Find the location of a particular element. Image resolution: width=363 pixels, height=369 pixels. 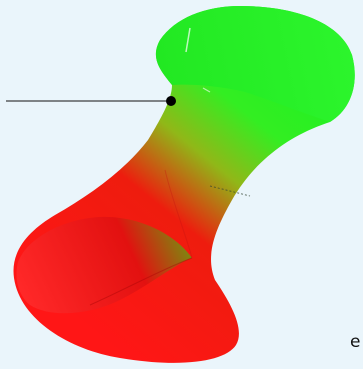

cropped-label-fragment: e is located at coordinates (355, 342).